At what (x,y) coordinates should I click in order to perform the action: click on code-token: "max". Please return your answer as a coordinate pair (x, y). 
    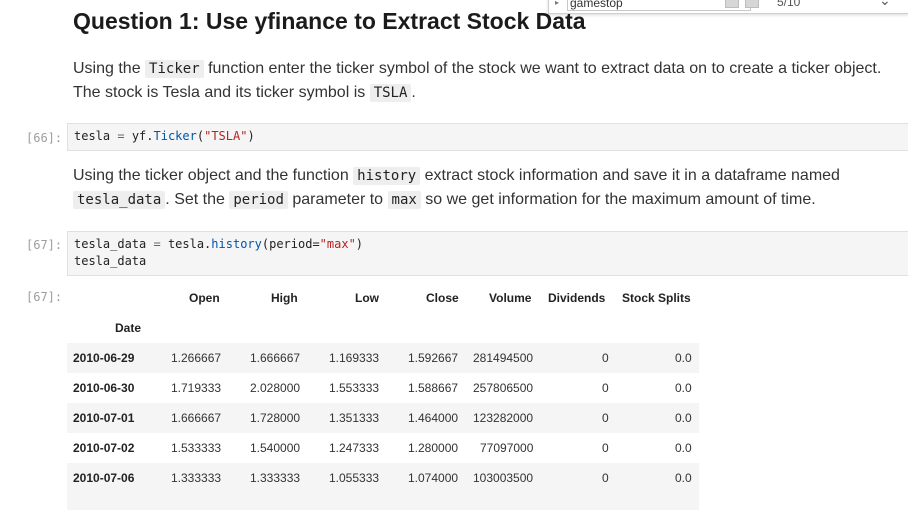
    Looking at the image, I should click on (337, 244).